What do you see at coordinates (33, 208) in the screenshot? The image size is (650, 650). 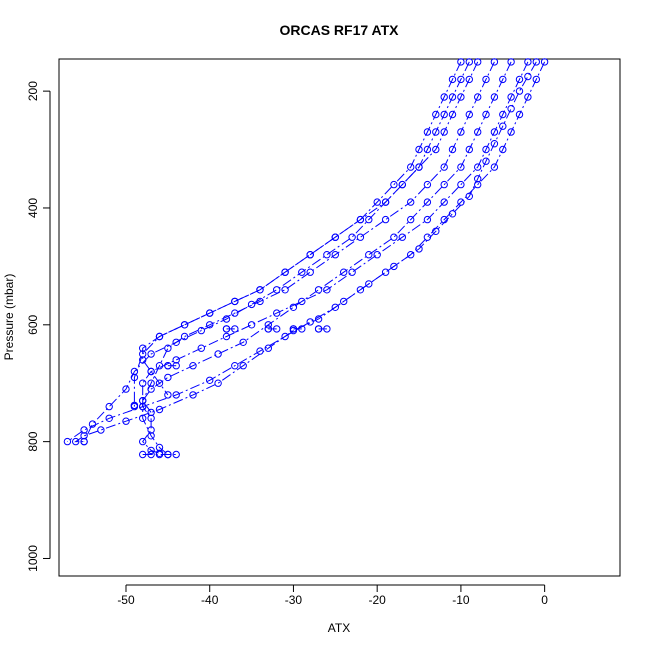 I see `y-tick-label: 400` at bounding box center [33, 208].